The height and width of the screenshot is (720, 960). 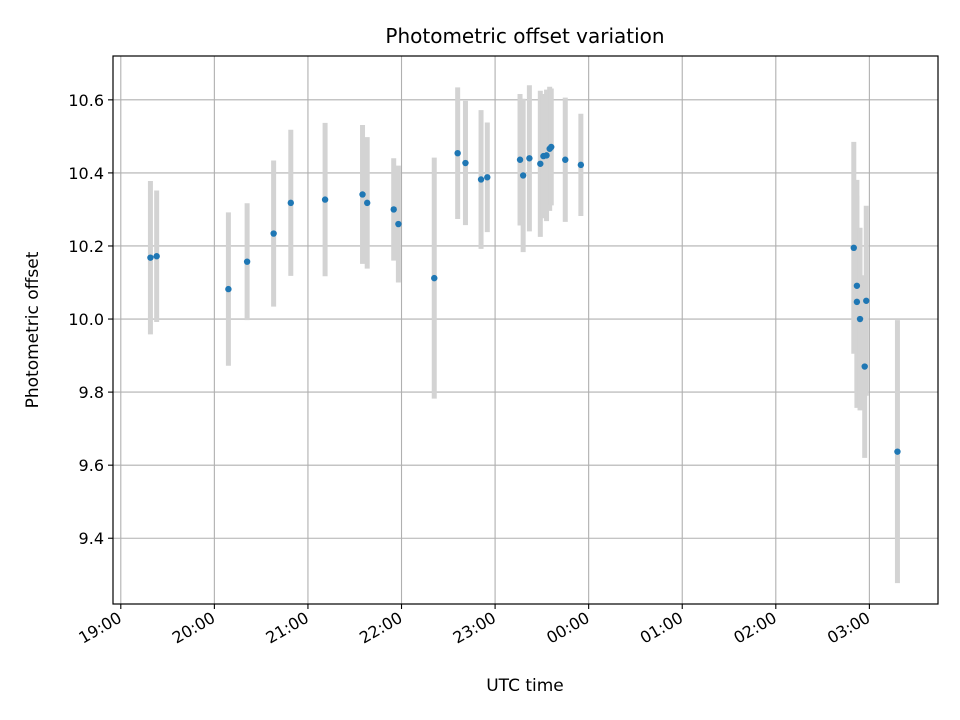 What do you see at coordinates (86, 100) in the screenshot?
I see `y-tick-label: 10.6` at bounding box center [86, 100].